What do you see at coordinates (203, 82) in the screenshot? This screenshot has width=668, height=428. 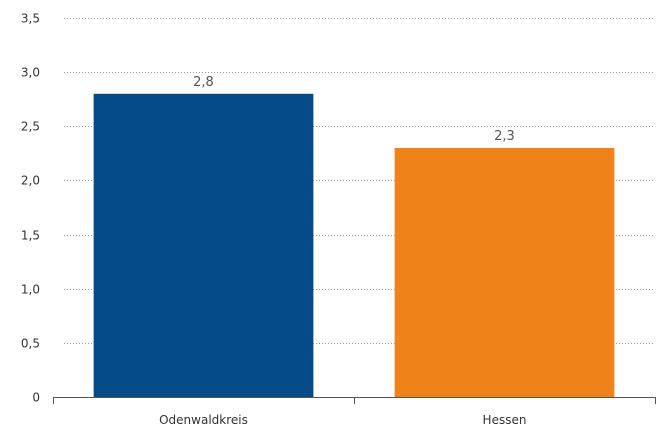 I see `data-label: 2,8` at bounding box center [203, 82].